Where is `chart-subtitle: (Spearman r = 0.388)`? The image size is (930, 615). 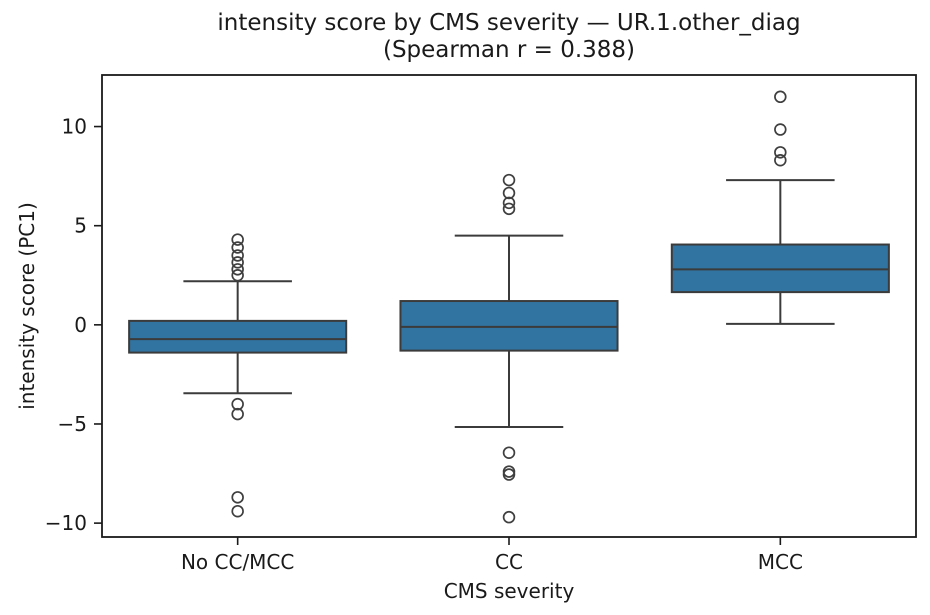 chart-subtitle: (Spearman r = 0.388) is located at coordinates (509, 50).